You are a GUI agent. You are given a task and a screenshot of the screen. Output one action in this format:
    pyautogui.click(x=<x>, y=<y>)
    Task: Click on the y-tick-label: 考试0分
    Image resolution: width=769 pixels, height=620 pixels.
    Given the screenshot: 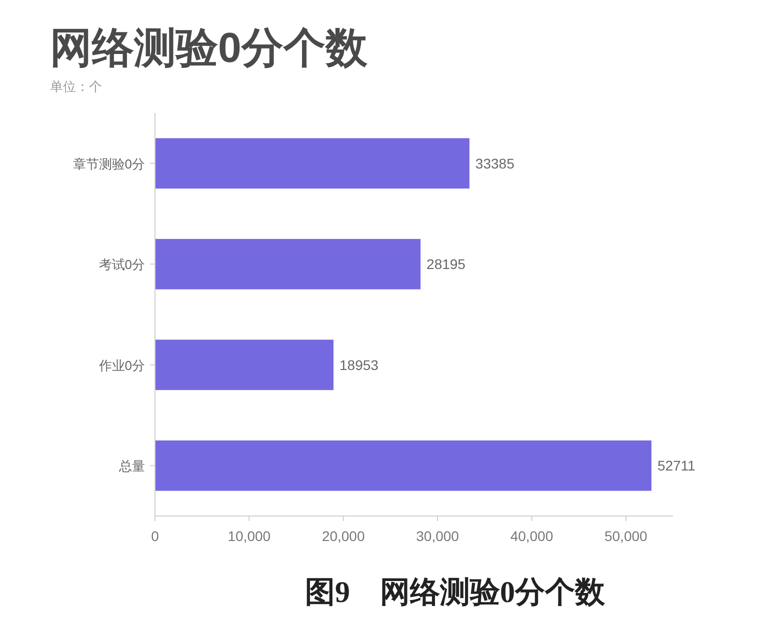 What is the action you would take?
    pyautogui.click(x=121, y=264)
    